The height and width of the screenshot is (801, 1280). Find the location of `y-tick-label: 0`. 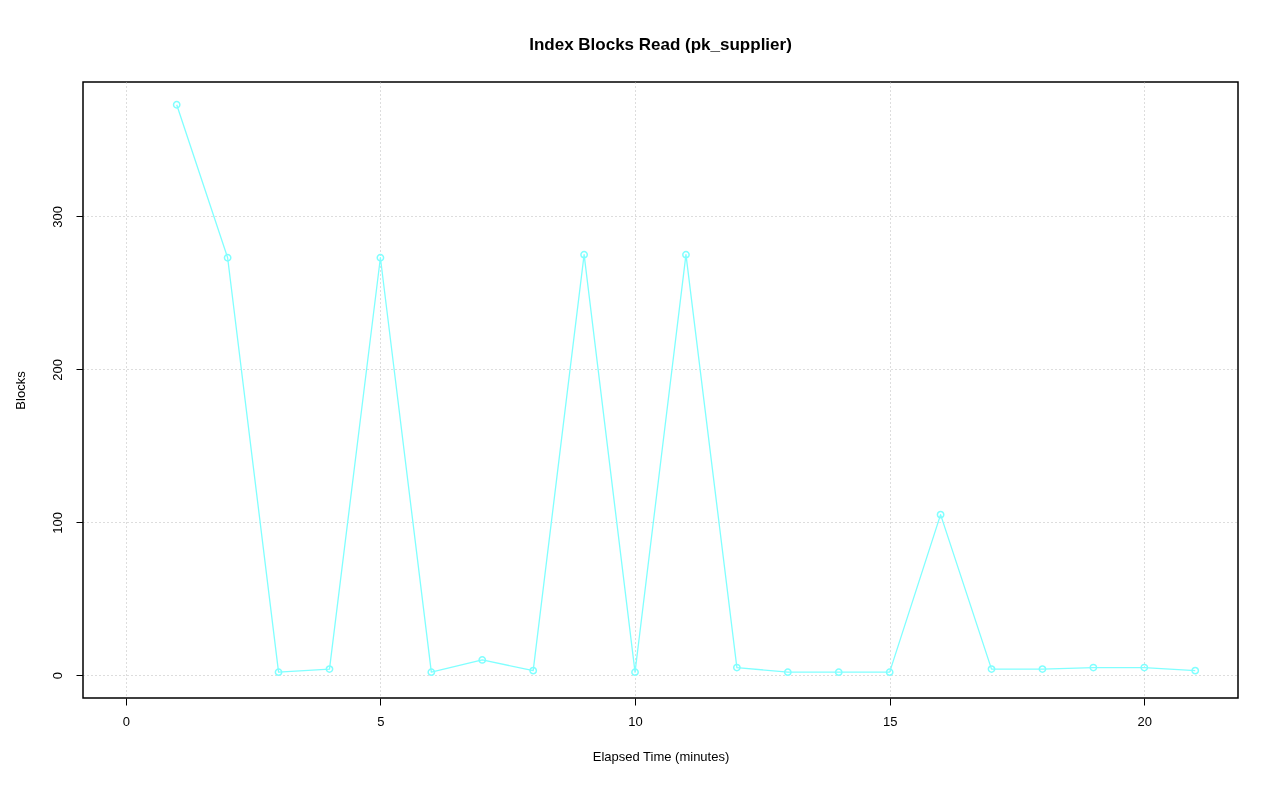

y-tick-label: 0 is located at coordinates (57, 676).